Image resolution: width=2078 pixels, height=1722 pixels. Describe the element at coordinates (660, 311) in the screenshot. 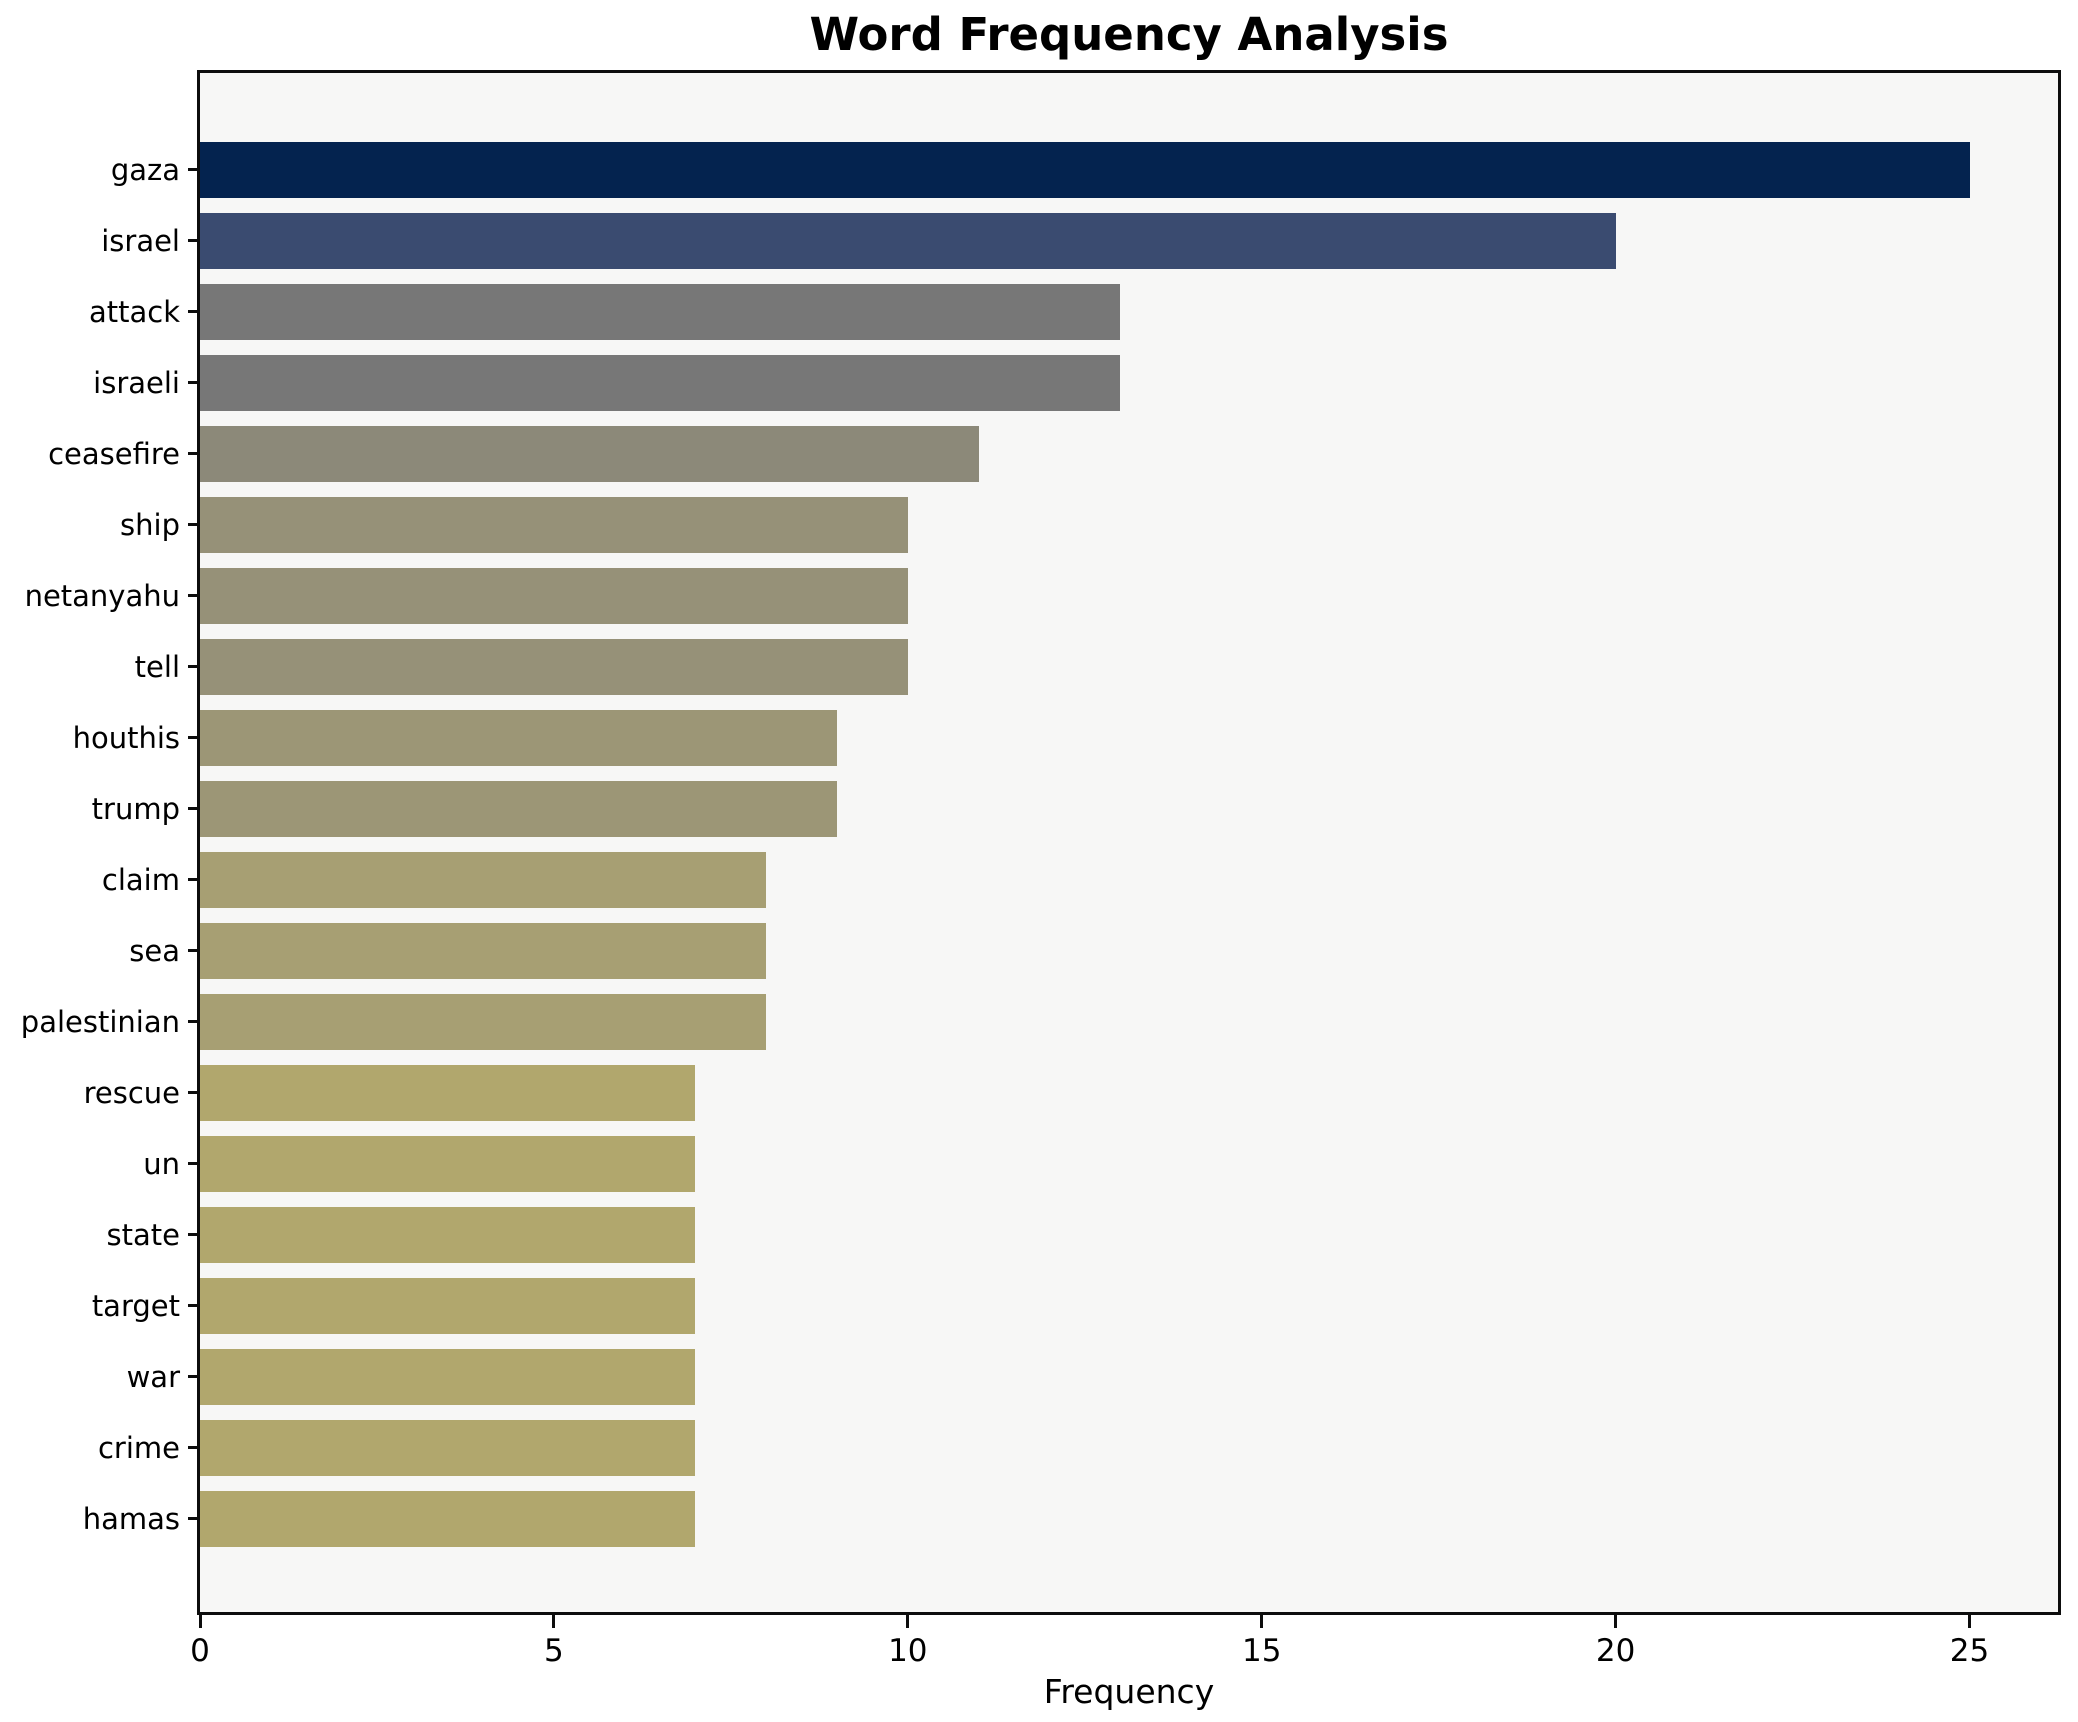

I see `bar-attack` at that location.